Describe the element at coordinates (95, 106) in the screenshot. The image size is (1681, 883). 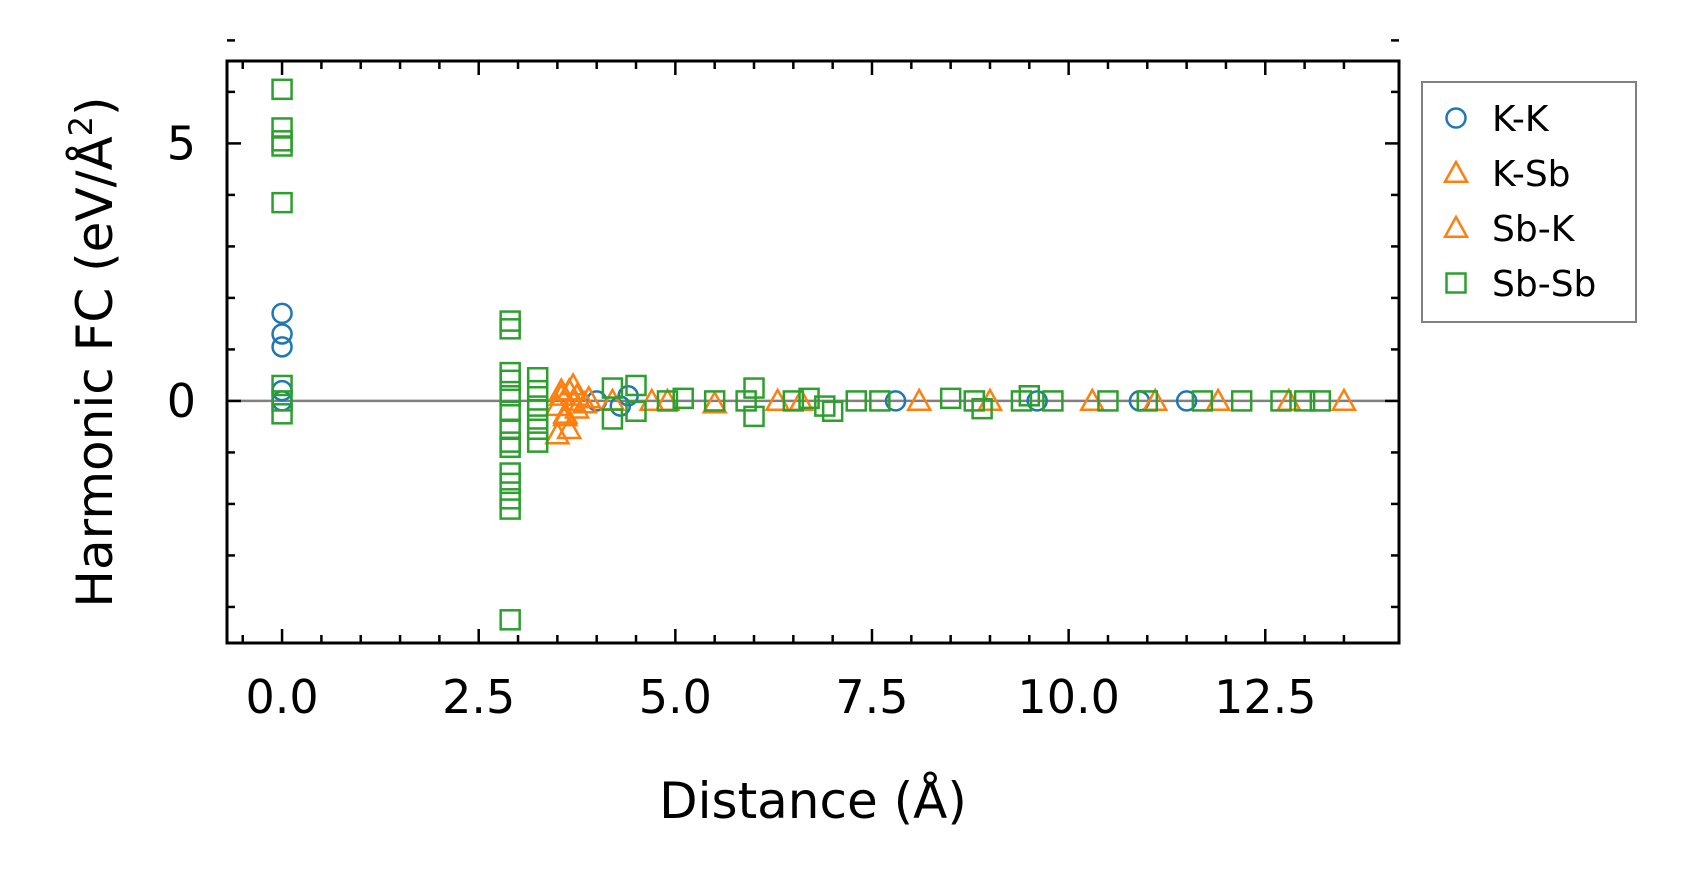
I see `y-axis-label-close: )` at that location.